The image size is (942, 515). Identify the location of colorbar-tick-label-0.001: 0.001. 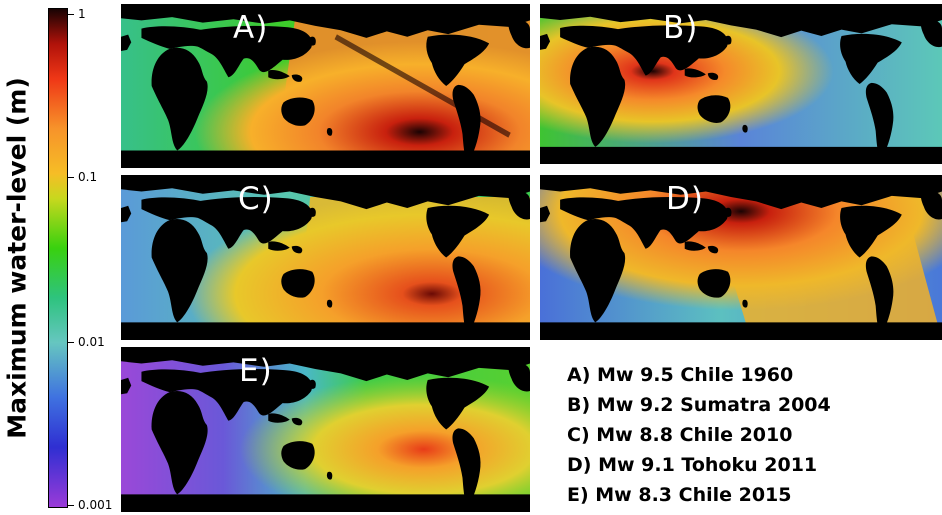
(95, 505).